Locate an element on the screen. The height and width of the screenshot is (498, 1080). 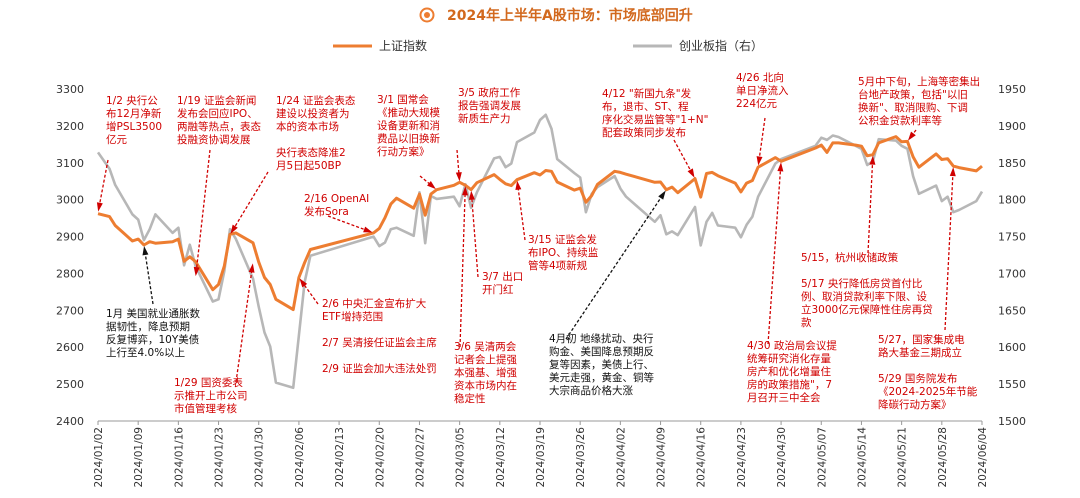
annotation-text: 两融等热点，表态 is located at coordinates (219, 126).